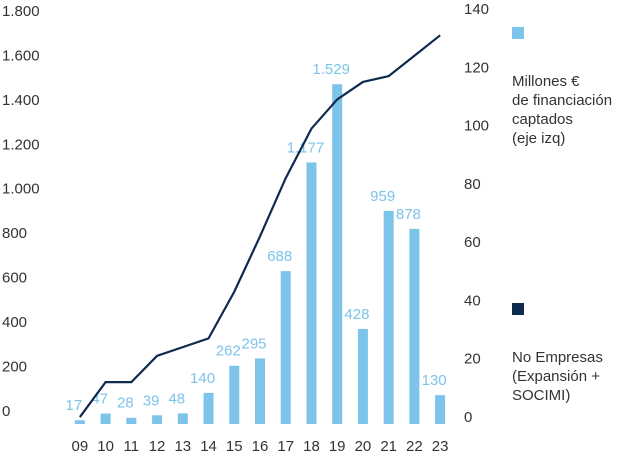  Describe the element at coordinates (80, 446) in the screenshot. I see `x-tick-label: 09` at that location.